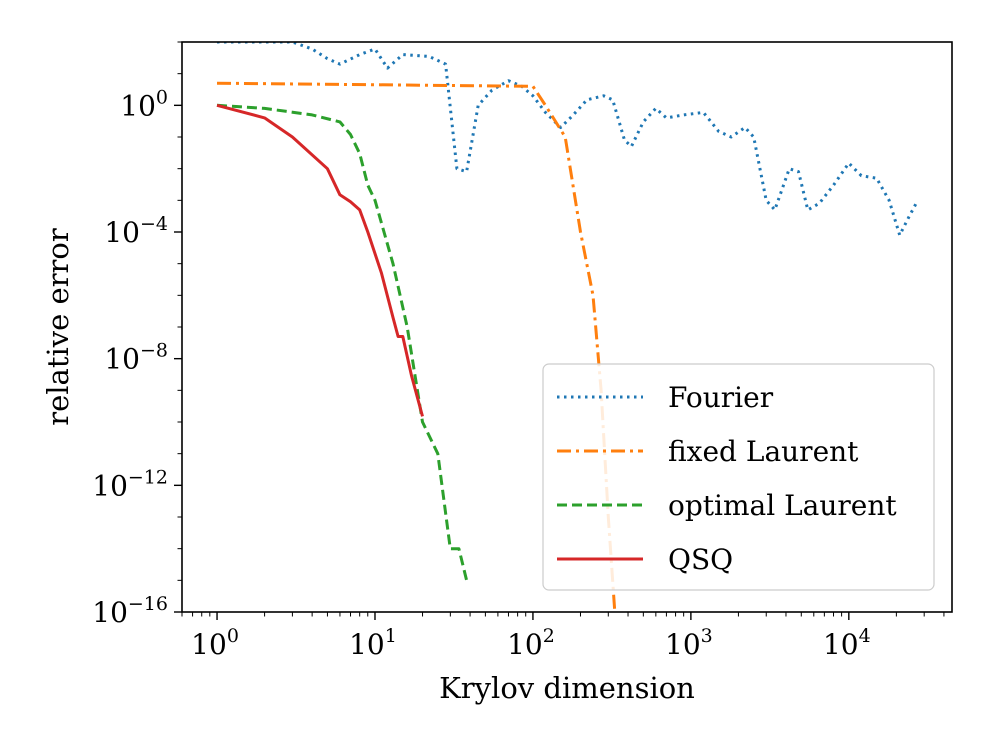  I want to click on y-tick-label: 10⁻¹², so click(130, 484).